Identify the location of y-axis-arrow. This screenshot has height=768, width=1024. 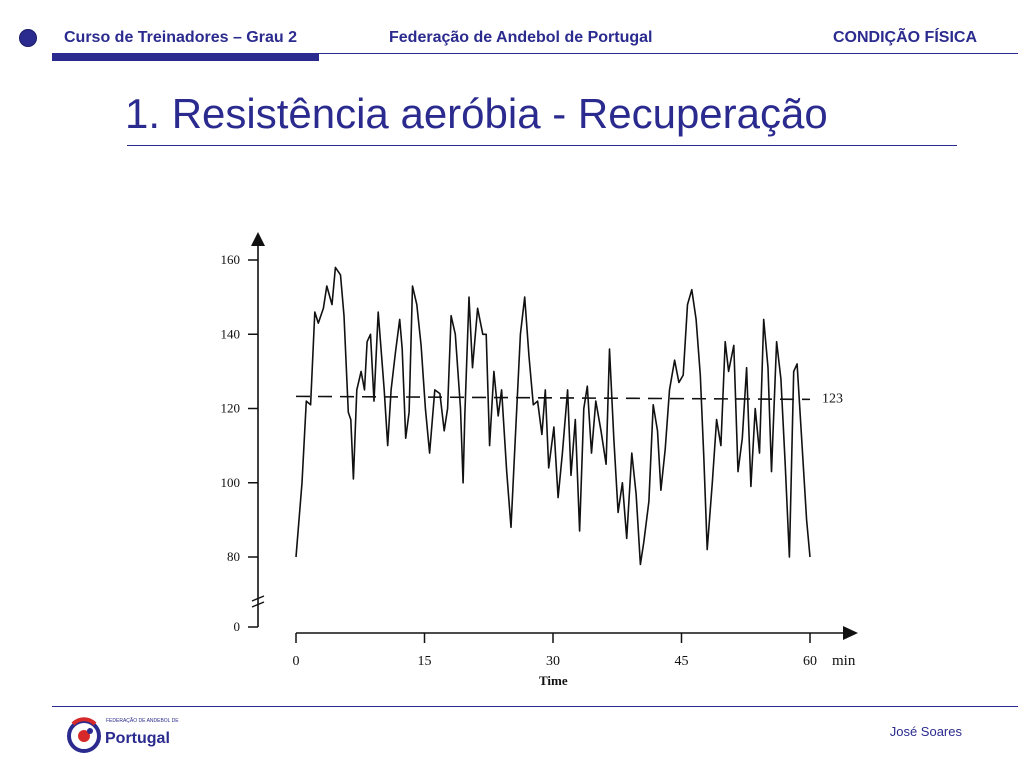
(258, 239).